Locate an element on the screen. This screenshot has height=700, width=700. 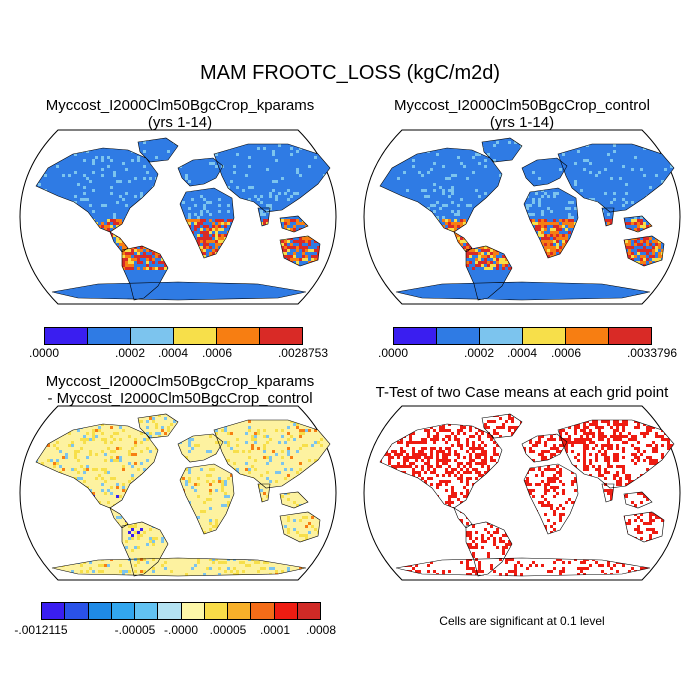
land-fill is located at coordinates (183, 219).